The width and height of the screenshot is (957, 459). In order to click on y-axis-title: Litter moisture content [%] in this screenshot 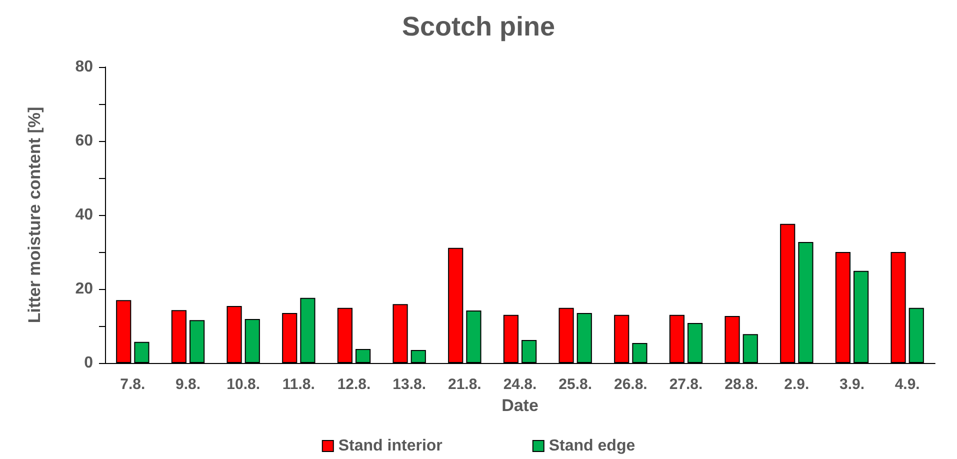, I will do `click(34, 215)`.